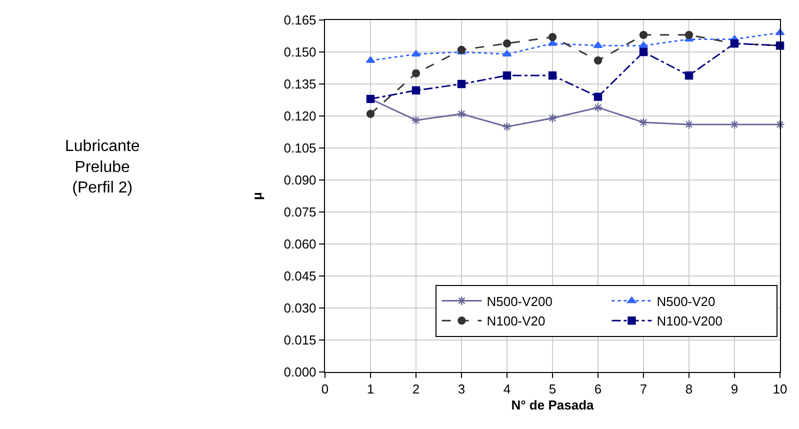 The width and height of the screenshot is (799, 429). I want to click on y-tick-label: 0.090, so click(300, 180).